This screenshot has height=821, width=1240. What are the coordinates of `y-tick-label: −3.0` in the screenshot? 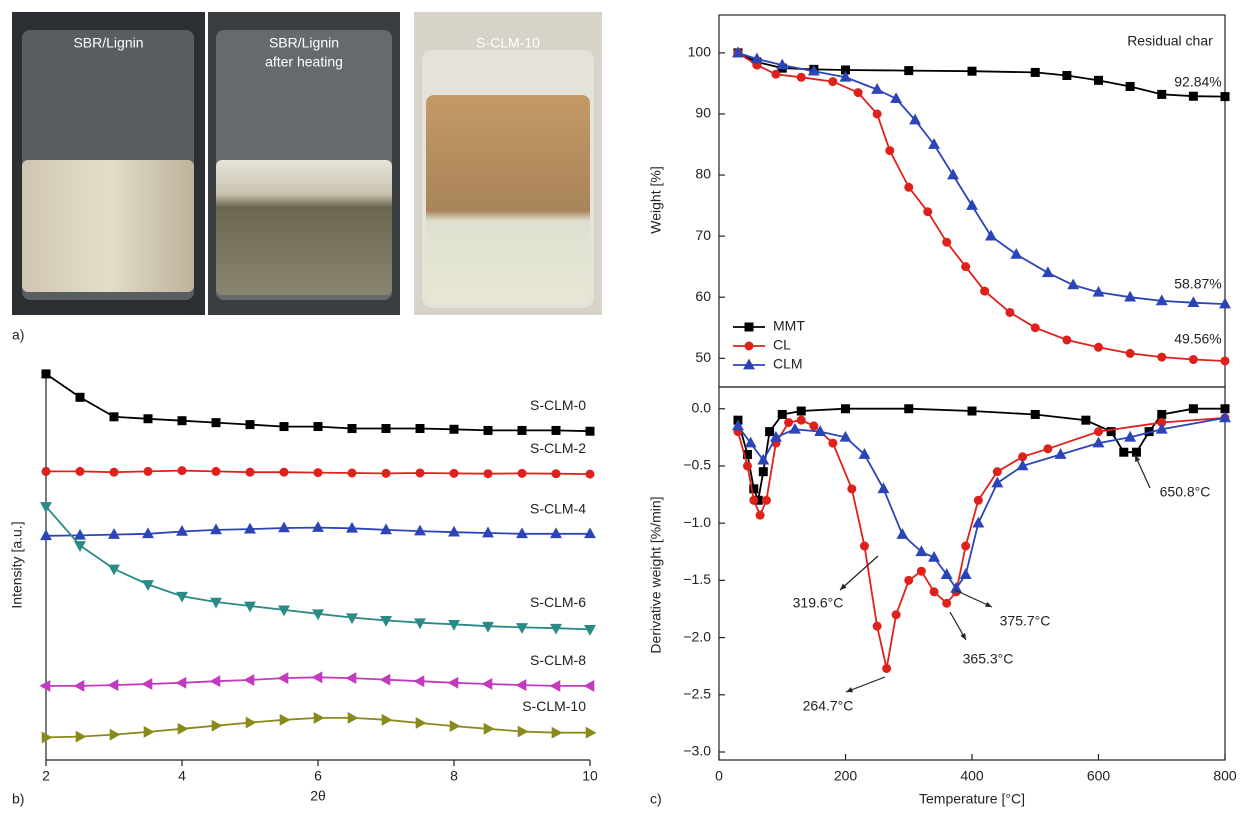 It's located at (697, 751).